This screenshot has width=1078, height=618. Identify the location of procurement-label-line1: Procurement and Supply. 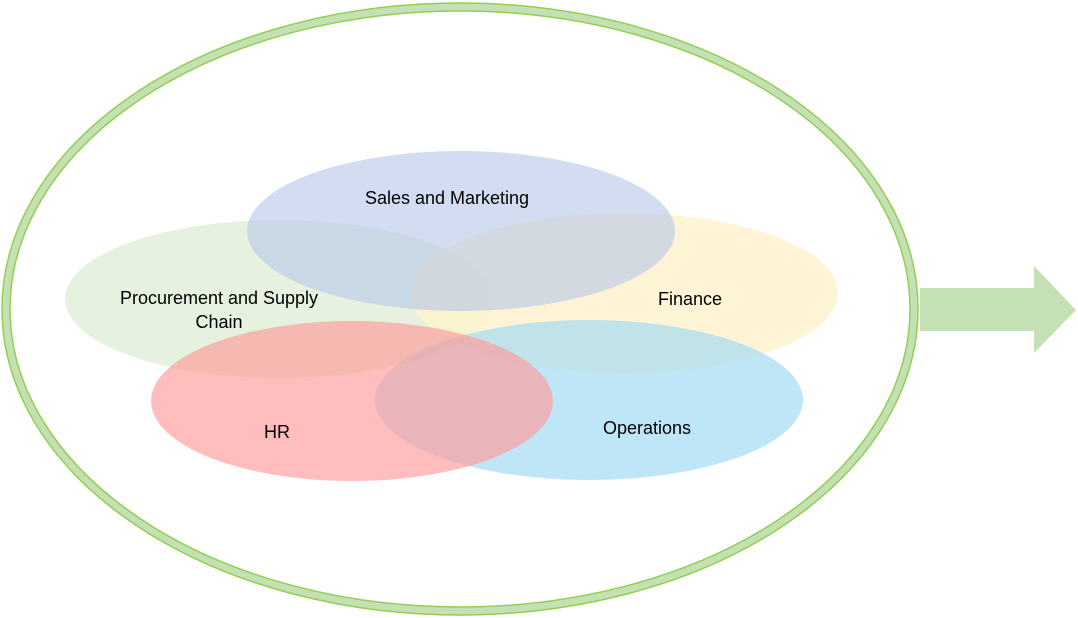
(219, 298).